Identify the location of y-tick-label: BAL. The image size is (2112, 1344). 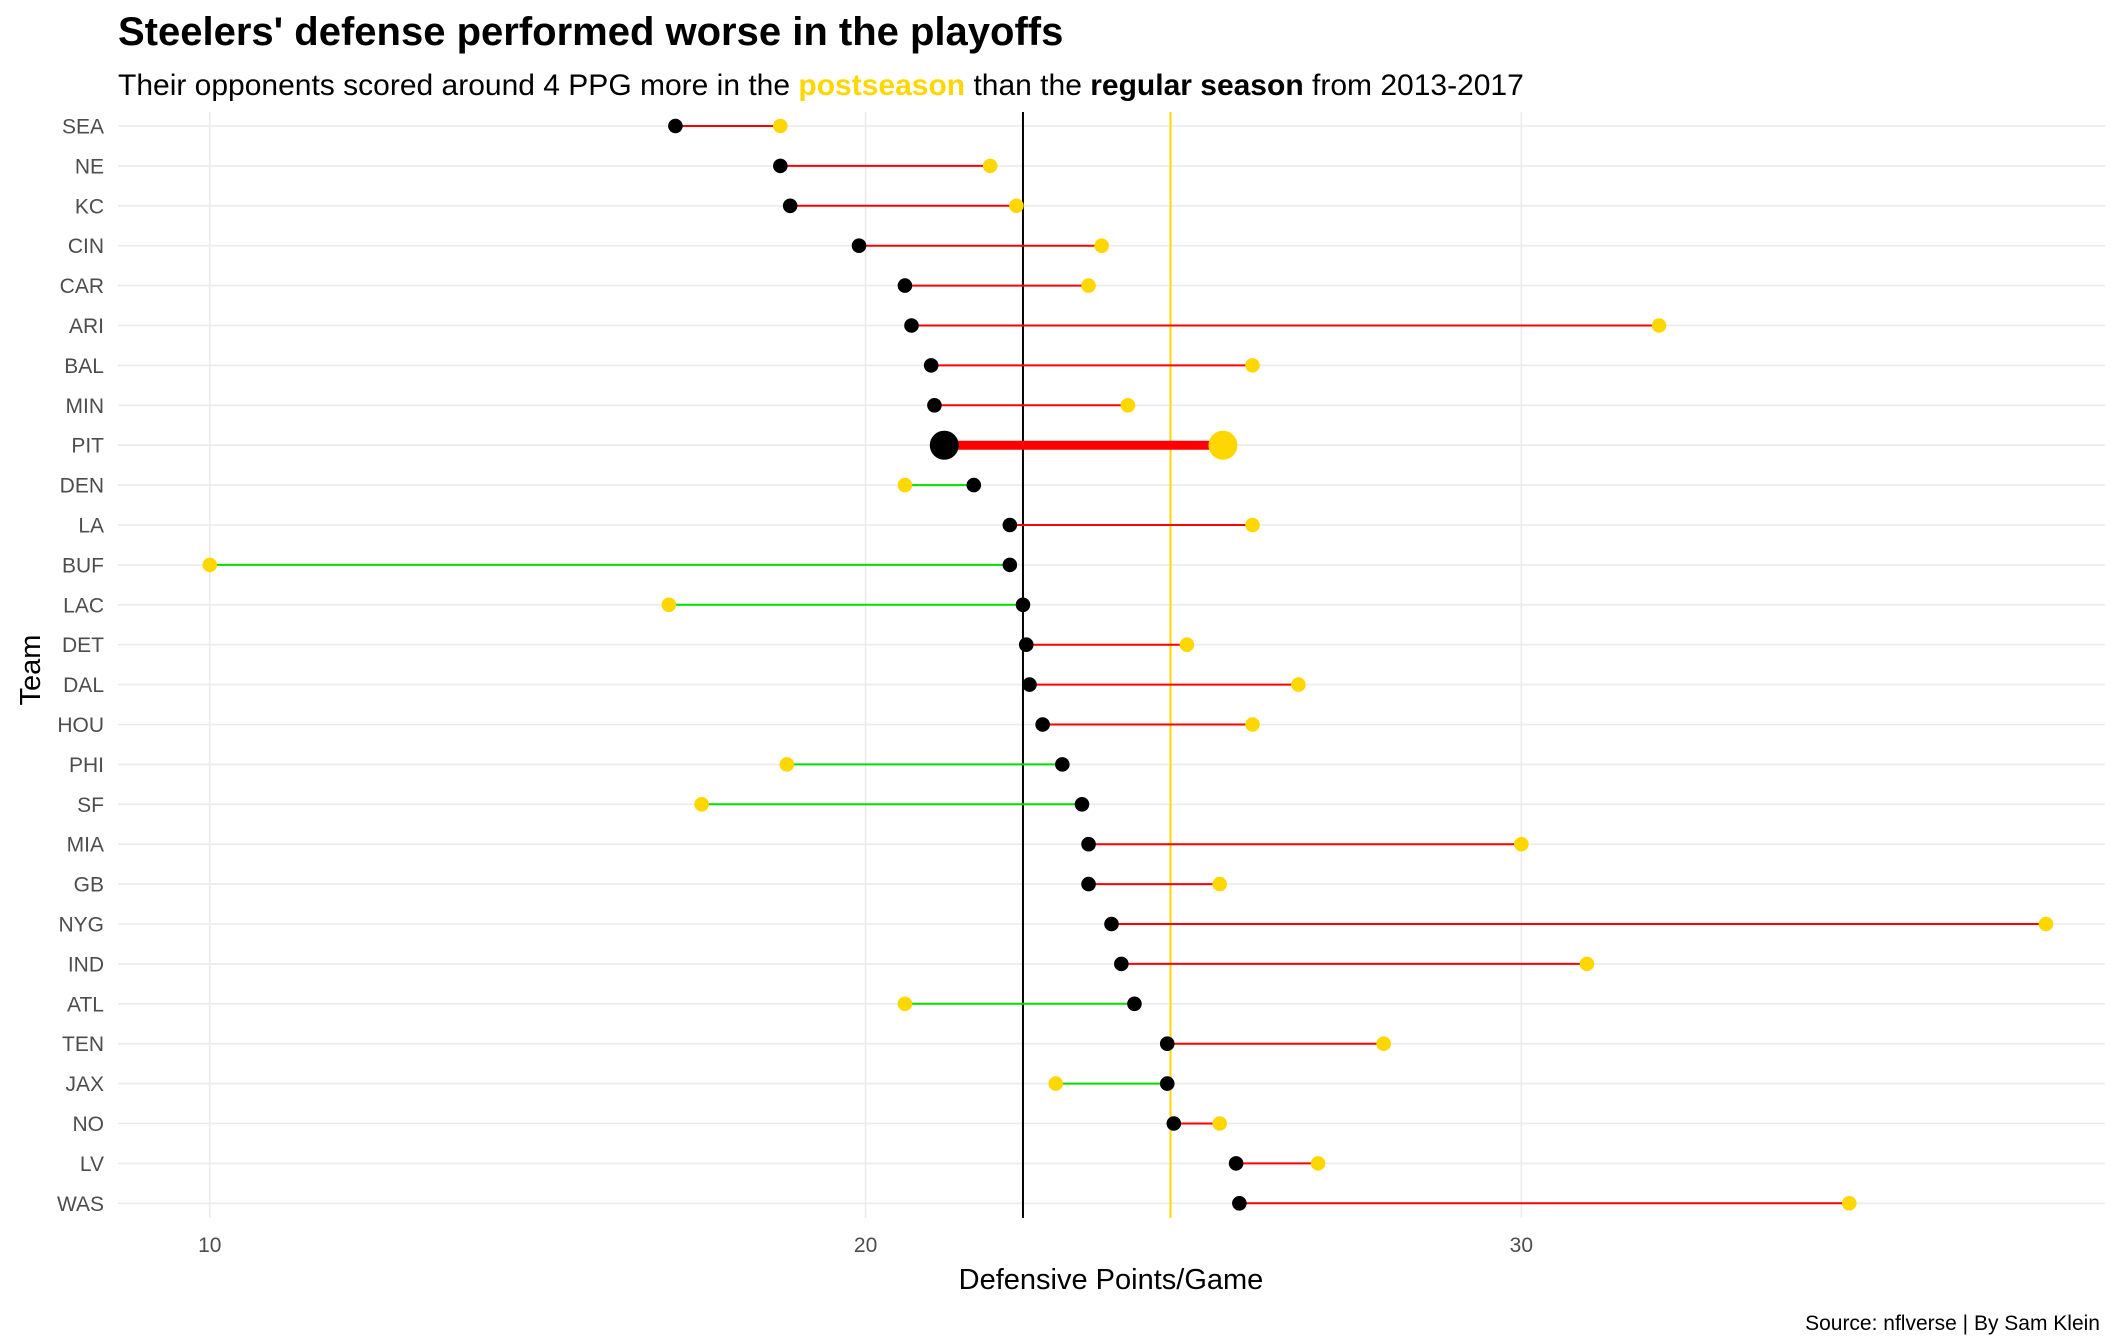
(84, 366).